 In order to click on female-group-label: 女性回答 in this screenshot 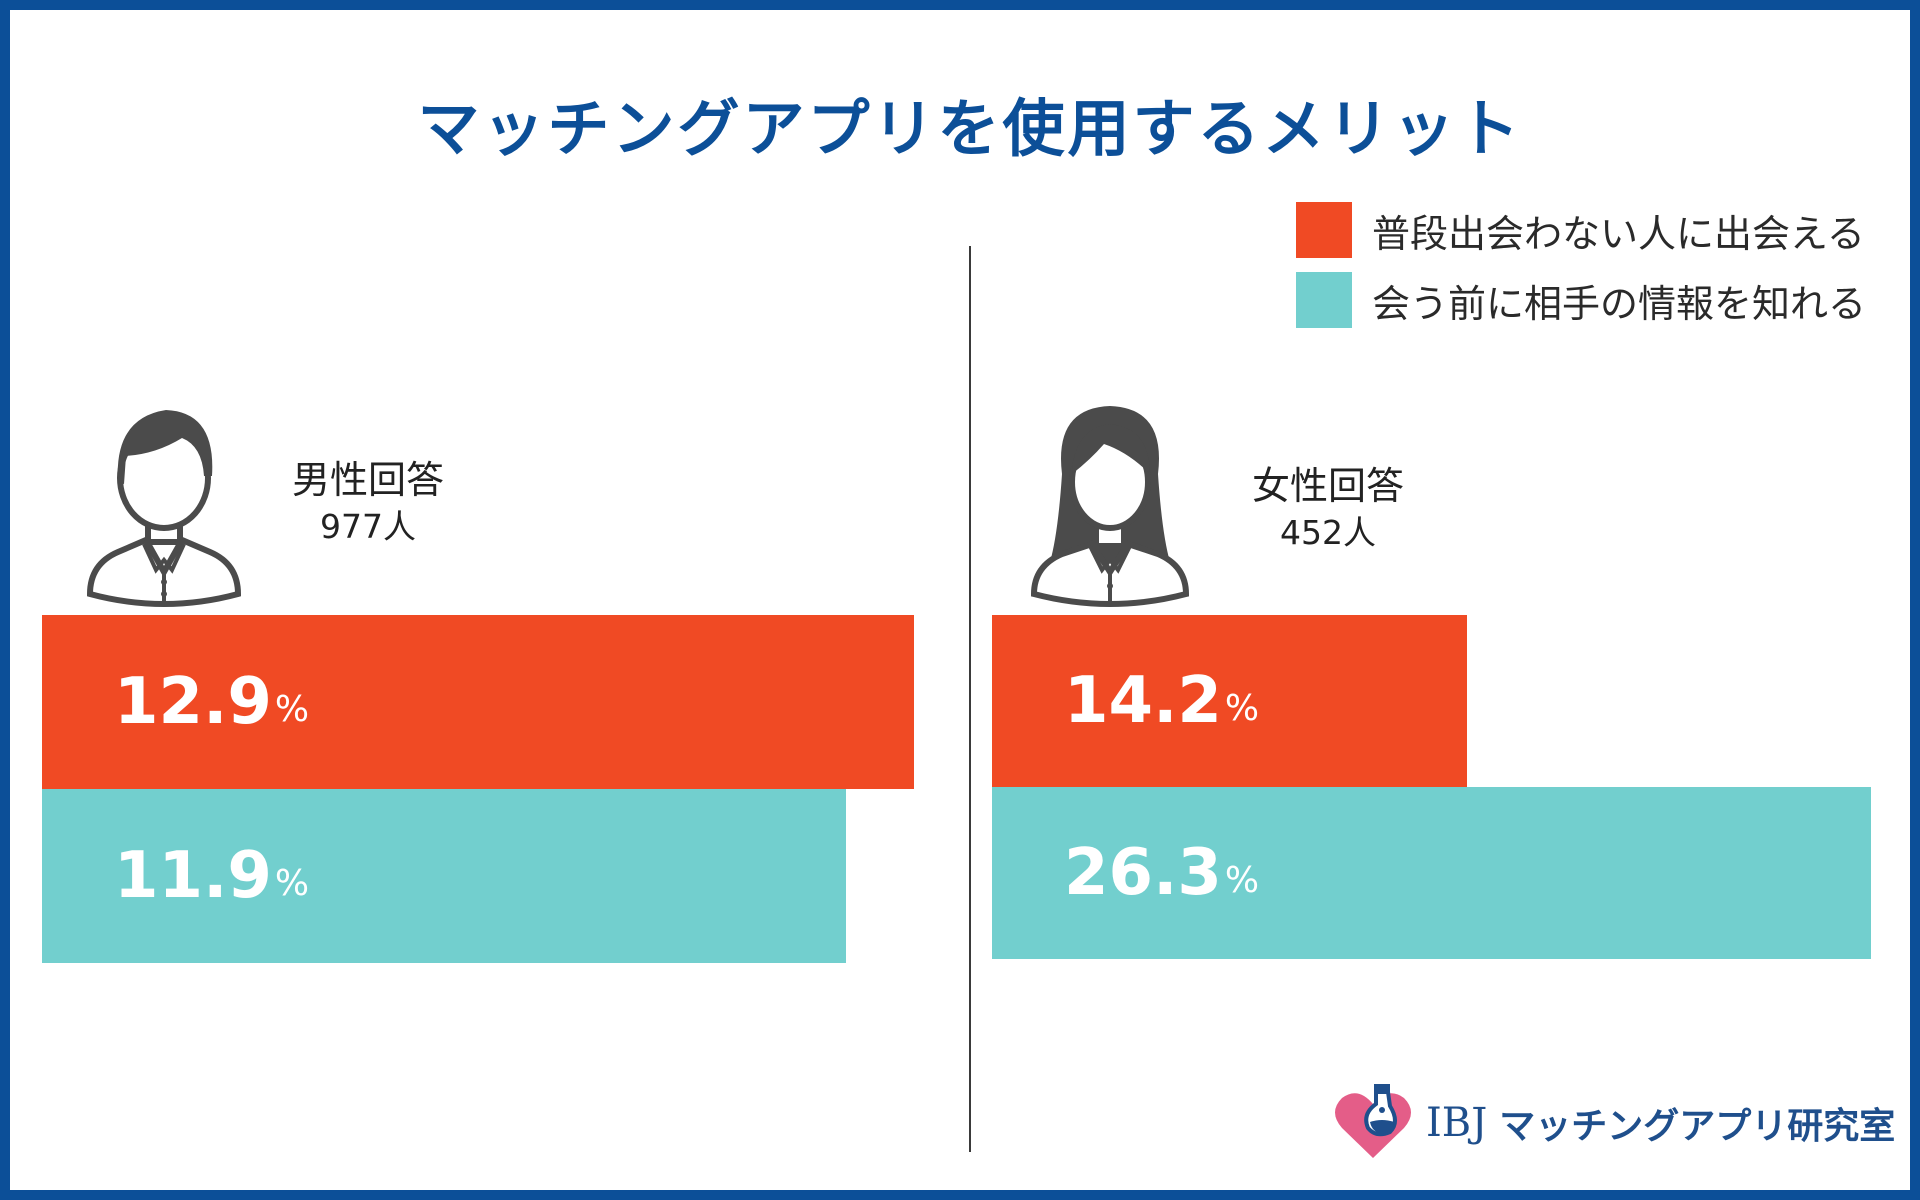, I will do `click(1327, 486)`.